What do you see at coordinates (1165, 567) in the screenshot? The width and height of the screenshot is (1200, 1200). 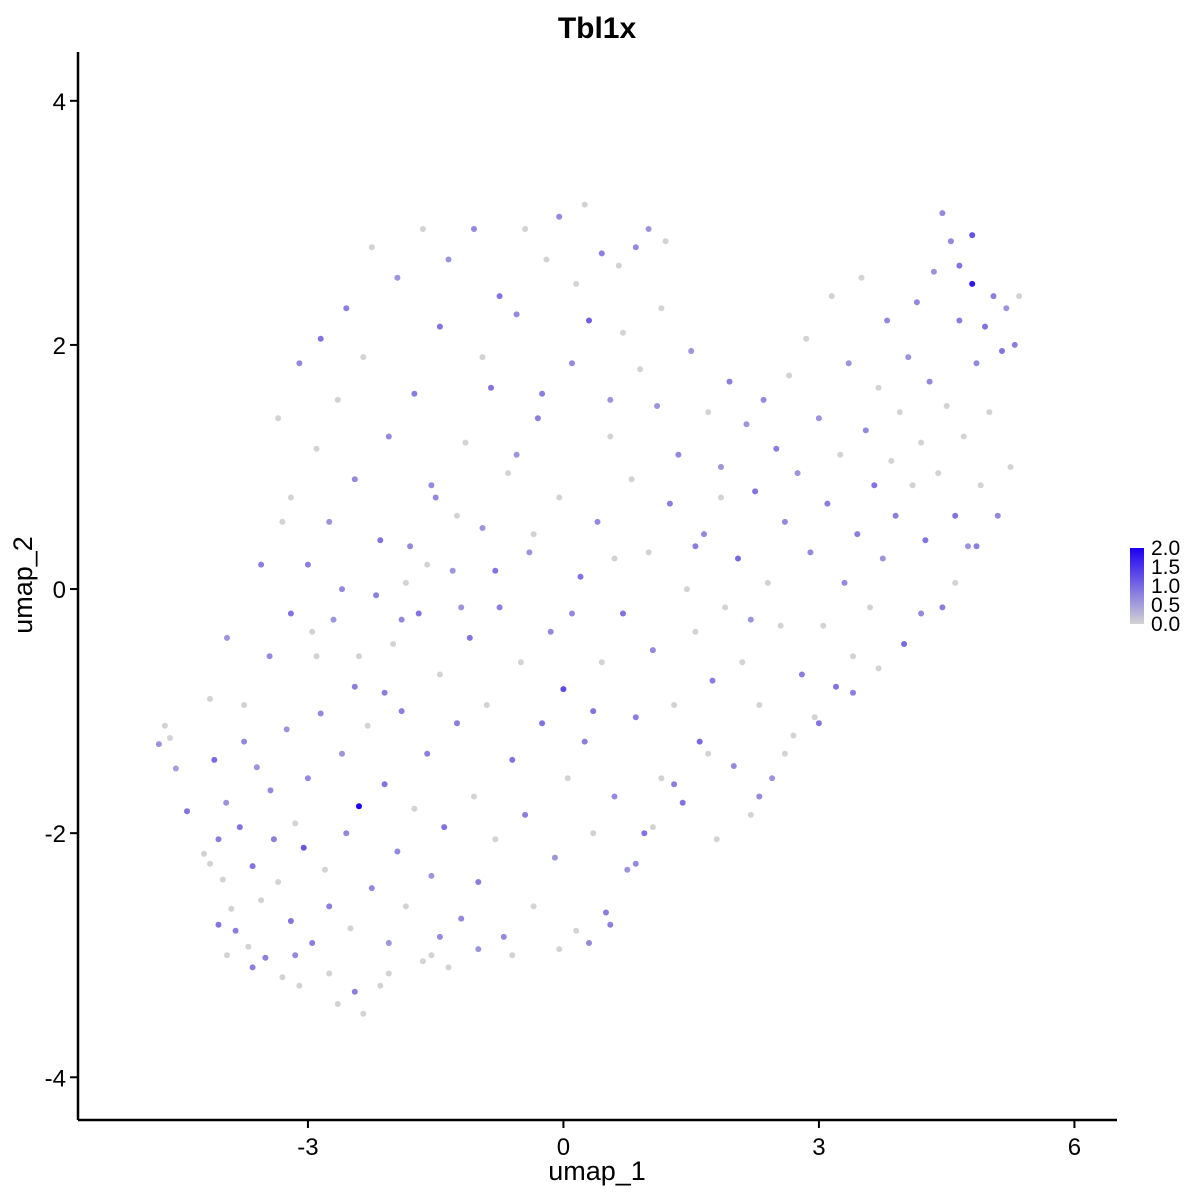 I see `colorbar-label: 1.5` at bounding box center [1165, 567].